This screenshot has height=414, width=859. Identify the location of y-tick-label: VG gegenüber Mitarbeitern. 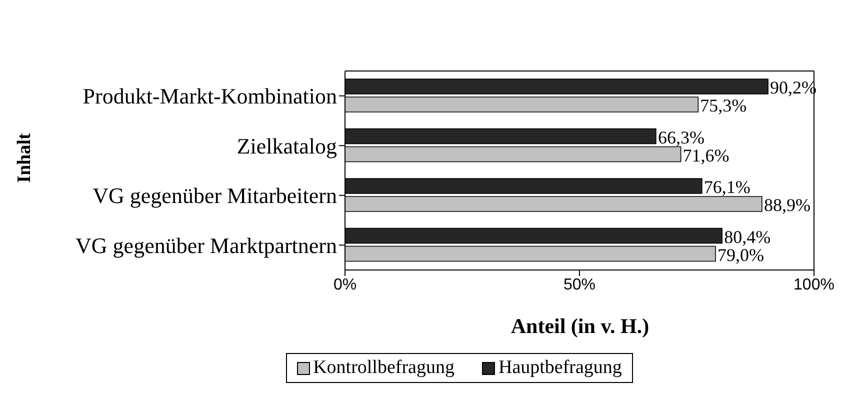
(214, 195).